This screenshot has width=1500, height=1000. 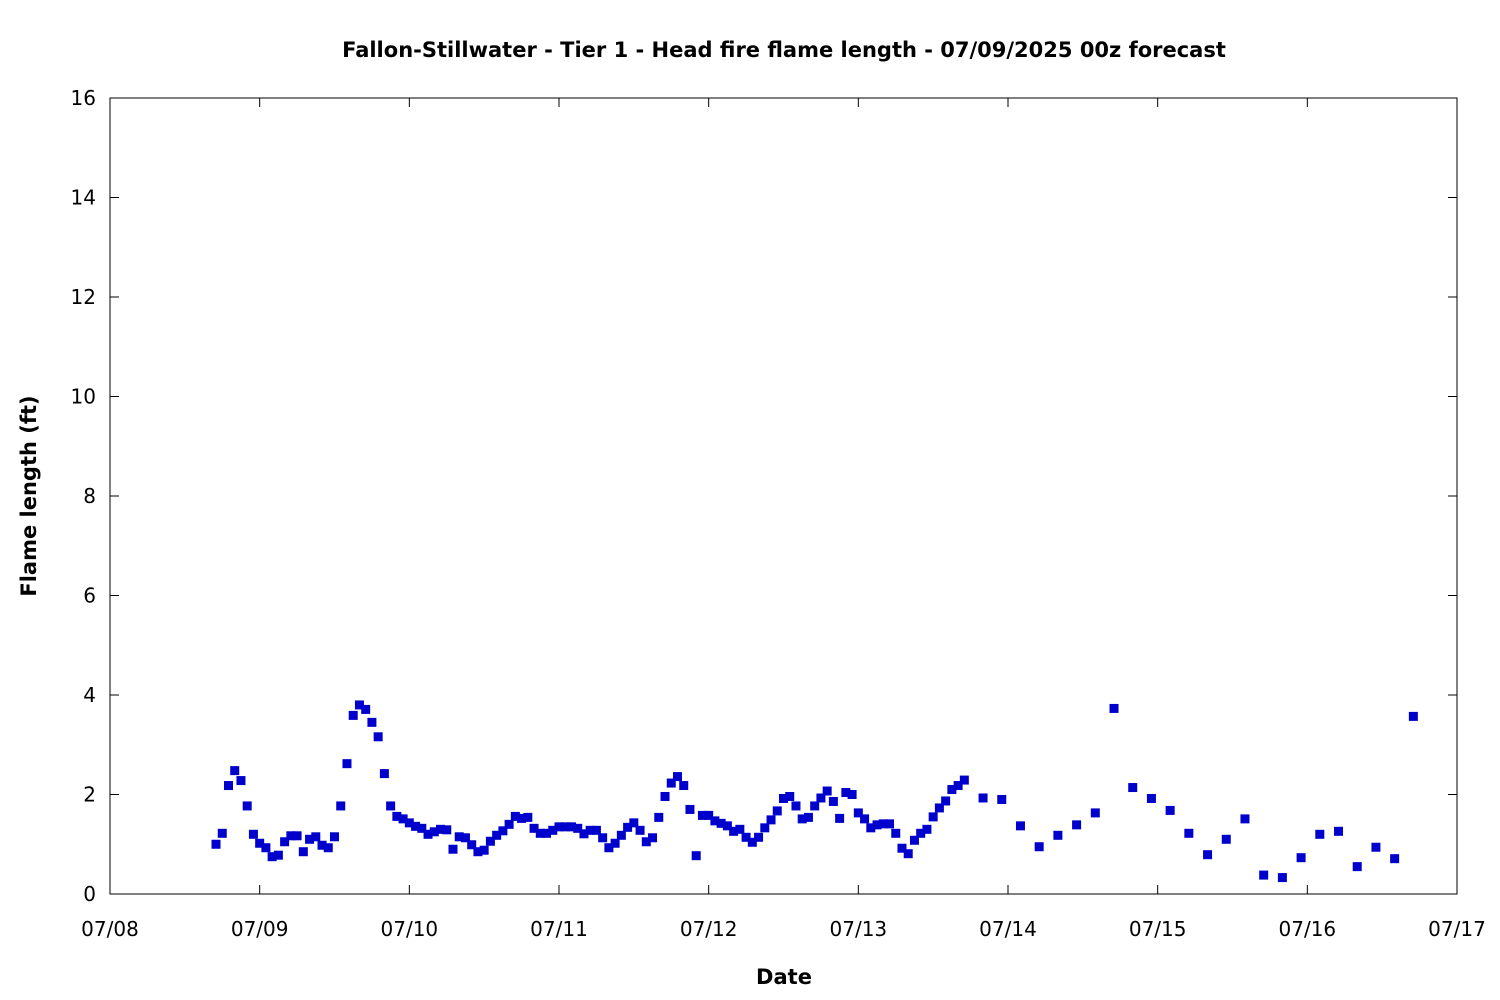 I want to click on x-tick-label: 07/09, so click(x=260, y=929).